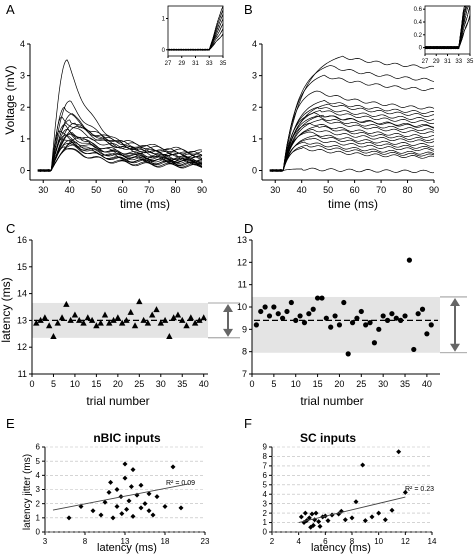 The height and width of the screenshot is (555, 474). Describe the element at coordinates (265, 513) in the screenshot. I see `panel-f-y-tick-label: 2` at that location.